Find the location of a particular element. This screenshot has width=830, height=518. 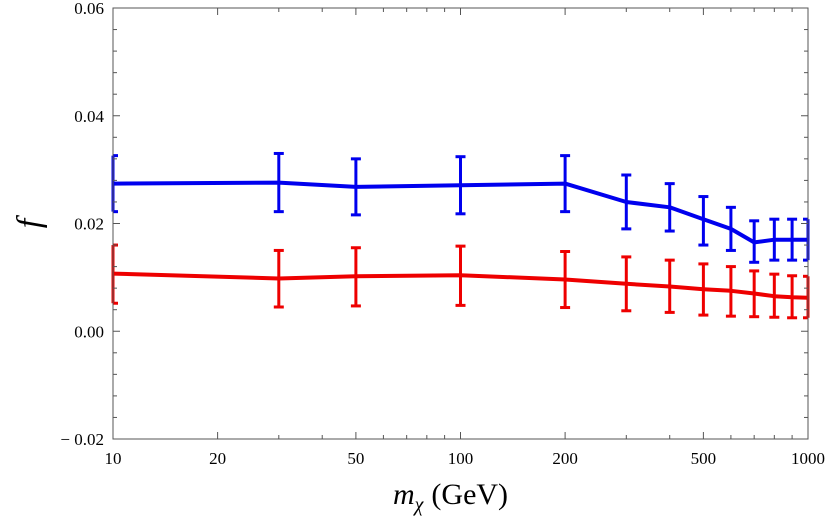

x-axis-title-sub: χ is located at coordinates (419, 505).